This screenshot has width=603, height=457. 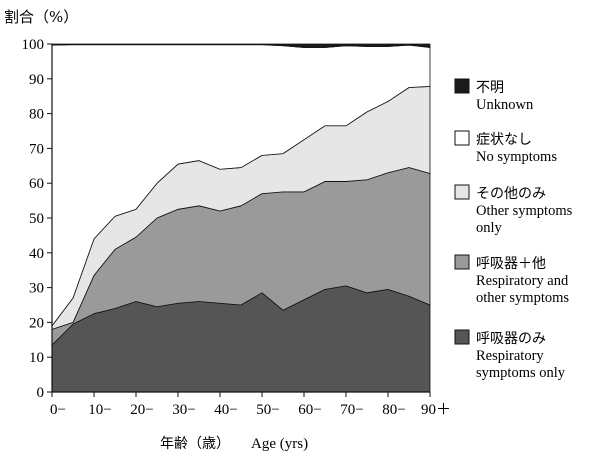 I want to click on y-tick-label: 70, so click(x=36, y=149).